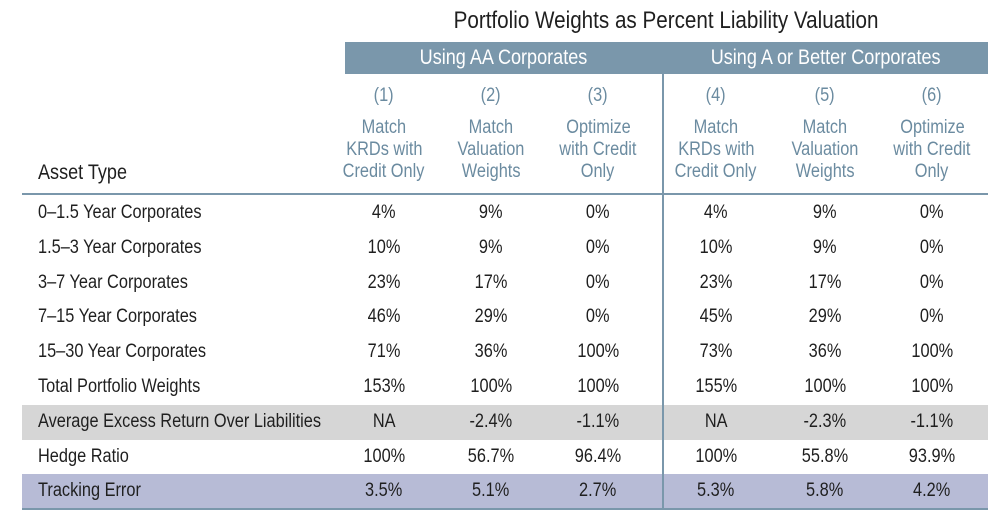 The width and height of the screenshot is (1000, 521). What do you see at coordinates (180, 421) in the screenshot?
I see `row-label: Average Excess Return Over Liabilities` at bounding box center [180, 421].